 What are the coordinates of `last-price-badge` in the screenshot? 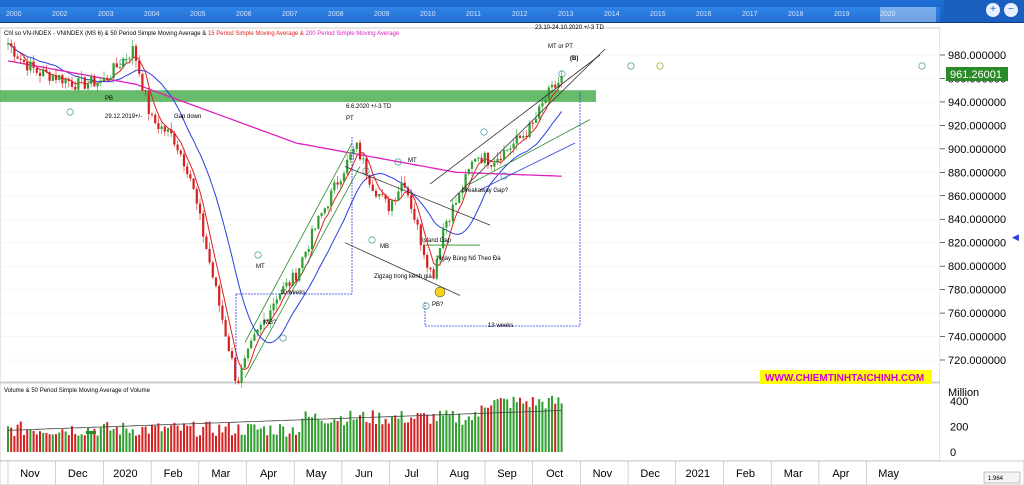 It's located at (977, 74).